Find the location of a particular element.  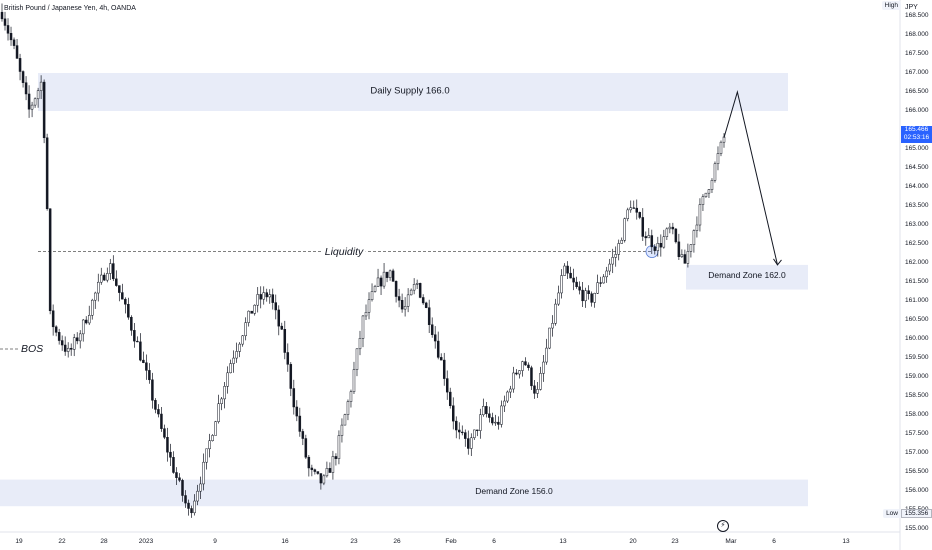

time-tick-label: 26 is located at coordinates (397, 541).